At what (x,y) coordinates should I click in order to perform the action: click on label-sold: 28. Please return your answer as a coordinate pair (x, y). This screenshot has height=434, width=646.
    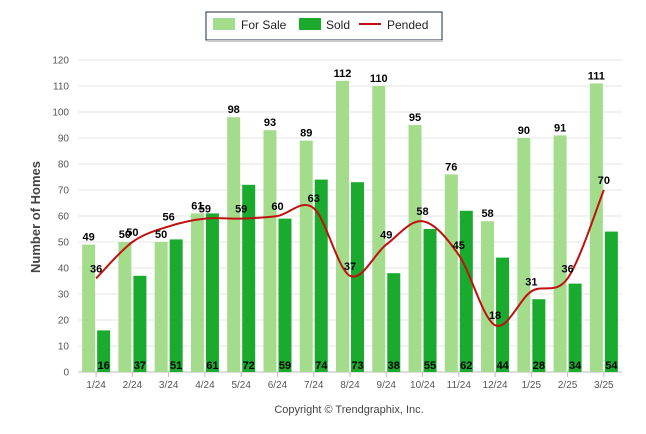
    Looking at the image, I should click on (539, 366).